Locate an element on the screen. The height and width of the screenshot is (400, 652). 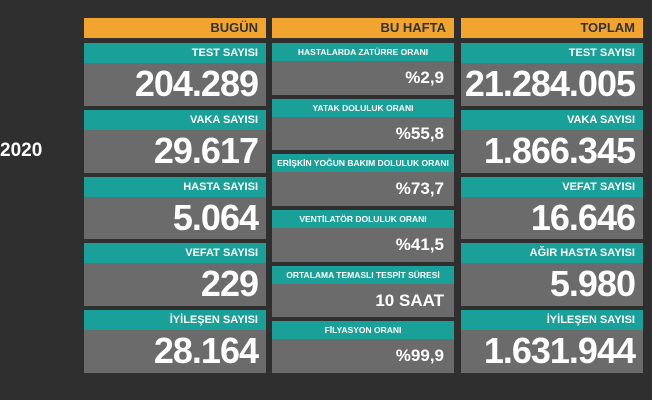
column-header: BUGÜN is located at coordinates (175, 28).